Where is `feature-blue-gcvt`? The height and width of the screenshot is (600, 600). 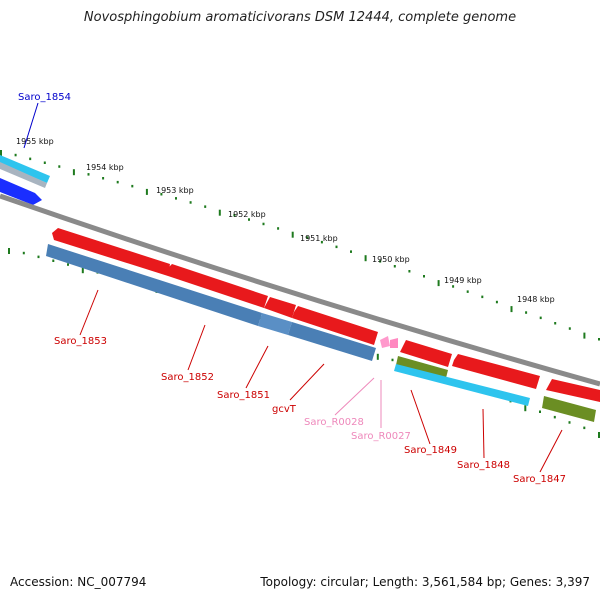 feature-blue-gcvt is located at coordinates (332, 341).